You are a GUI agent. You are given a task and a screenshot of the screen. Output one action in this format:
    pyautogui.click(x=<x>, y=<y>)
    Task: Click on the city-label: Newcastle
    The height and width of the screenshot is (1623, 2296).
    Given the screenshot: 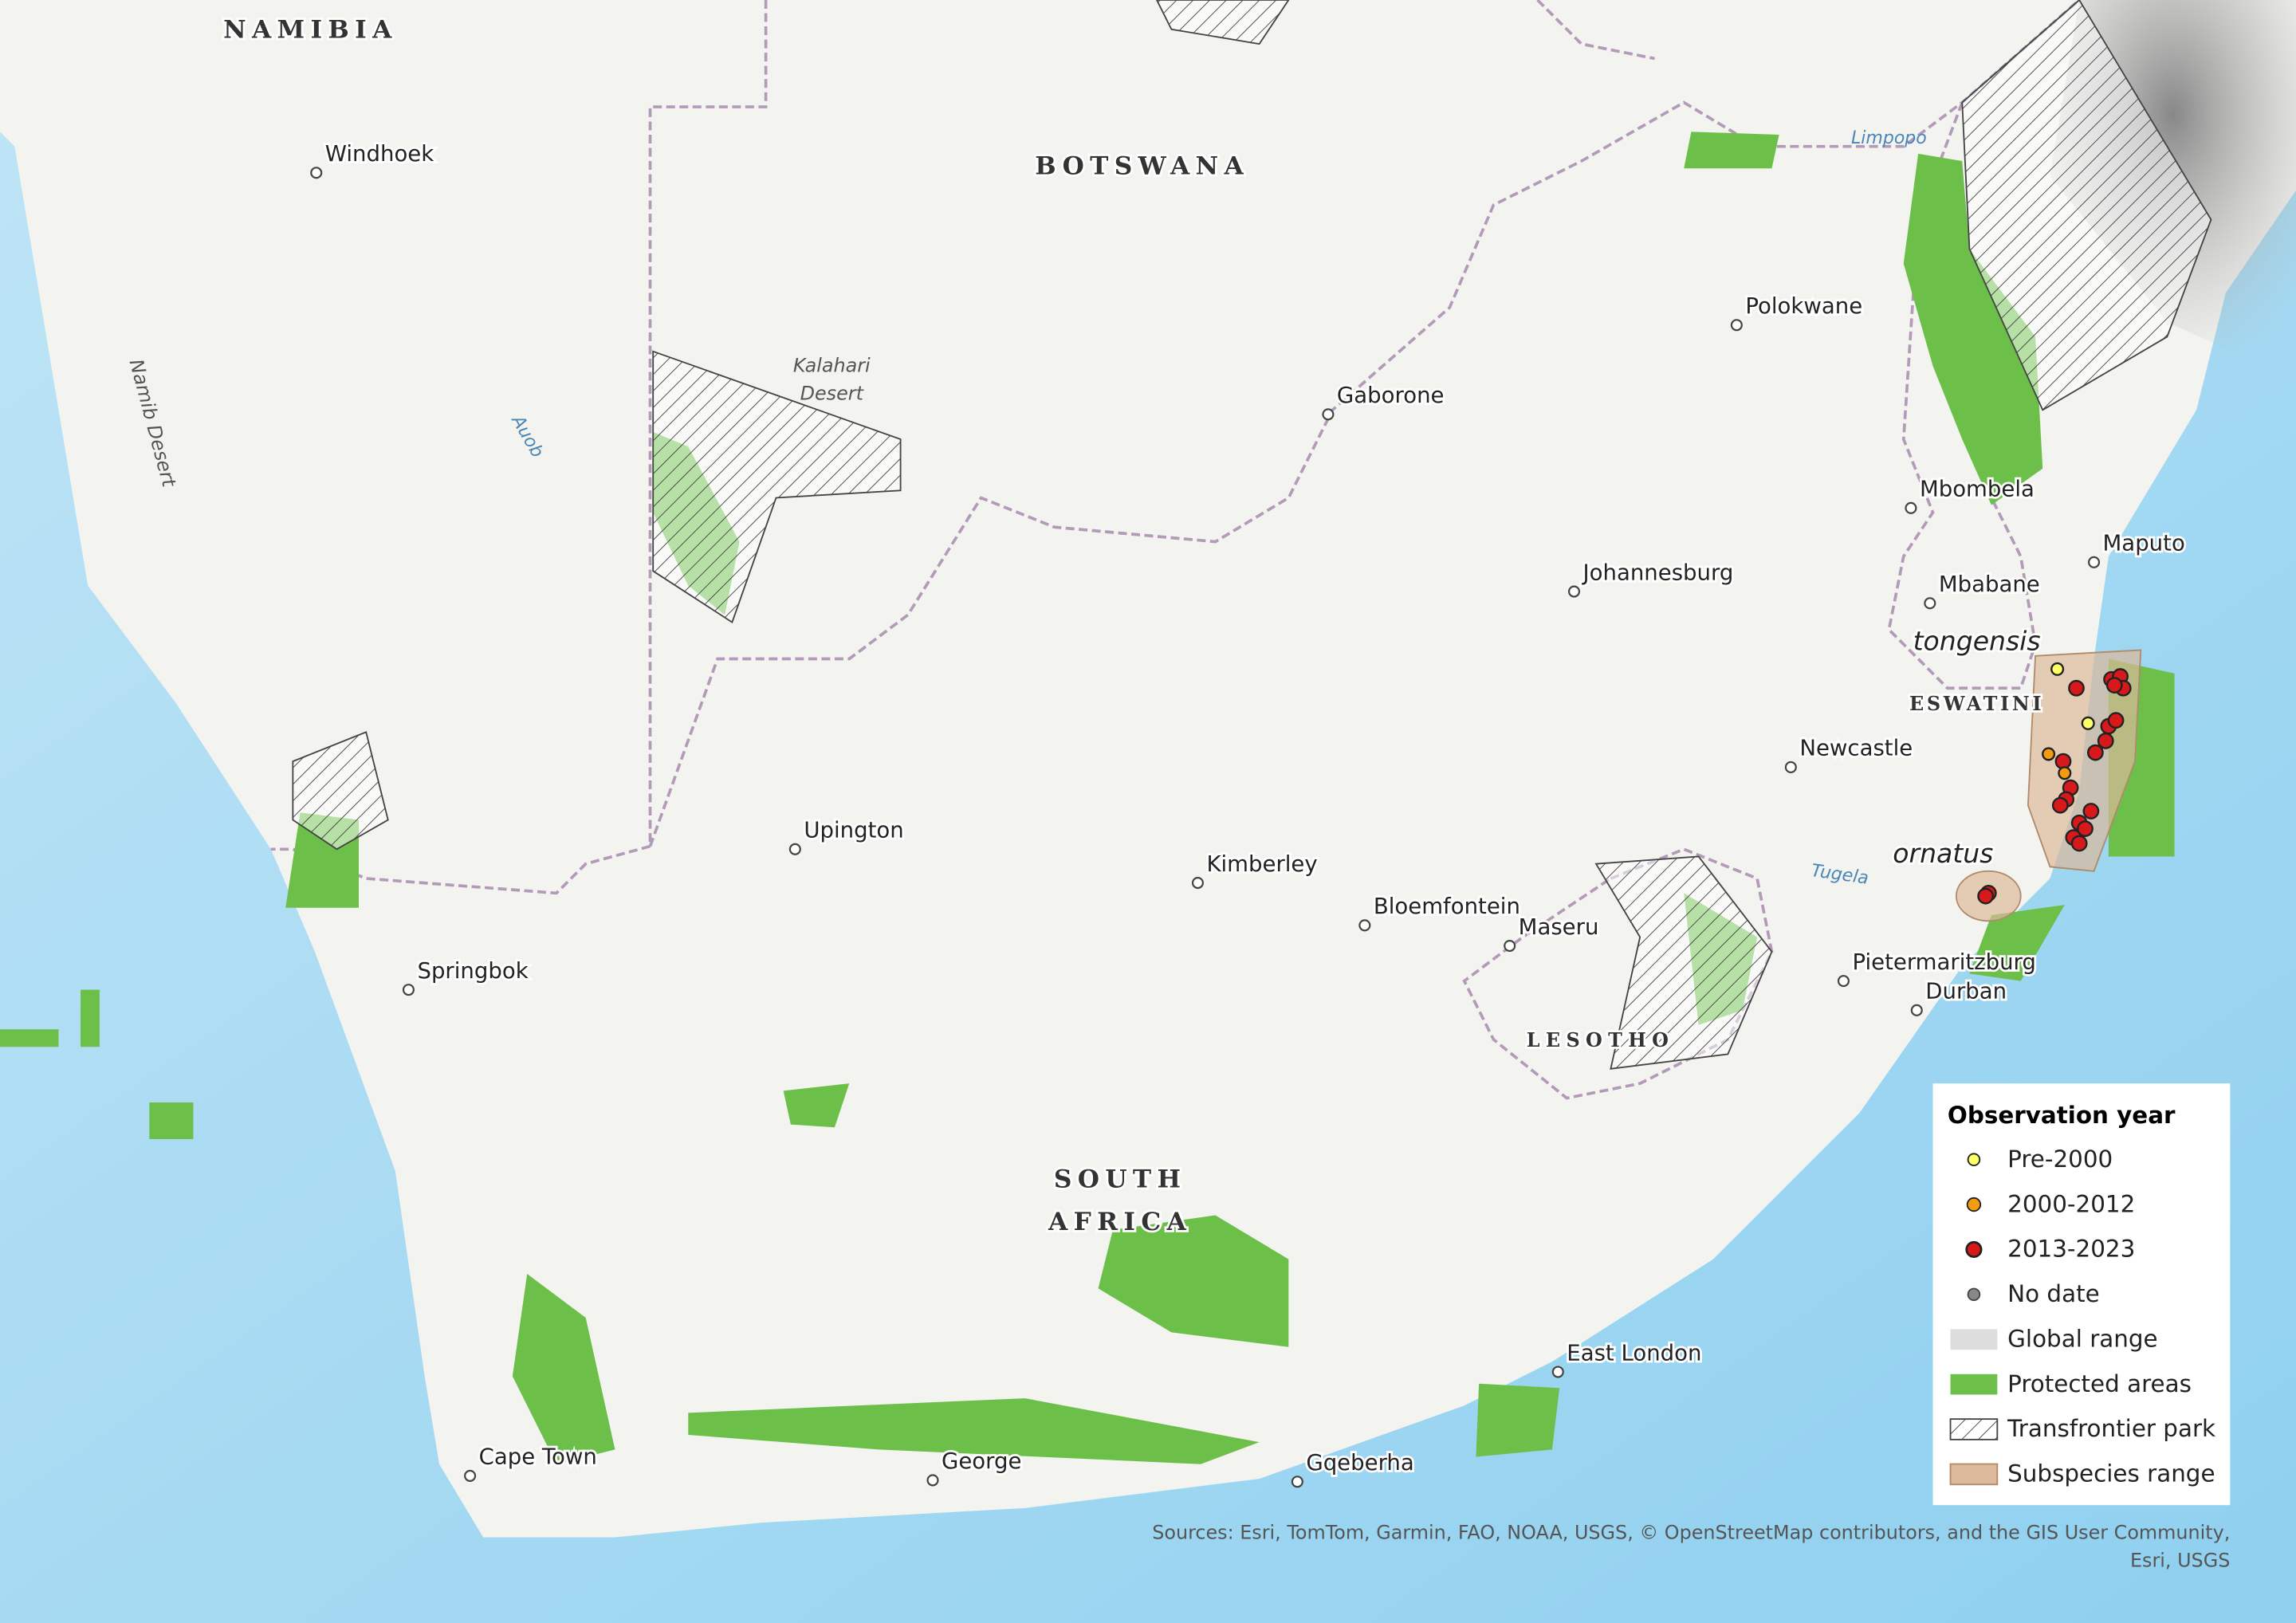 What is the action you would take?
    pyautogui.click(x=1856, y=748)
    